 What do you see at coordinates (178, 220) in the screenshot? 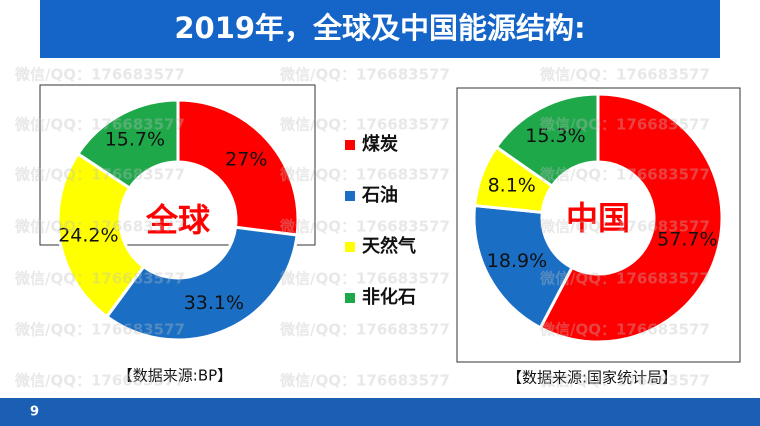
I see `center-label: 全球` at bounding box center [178, 220].